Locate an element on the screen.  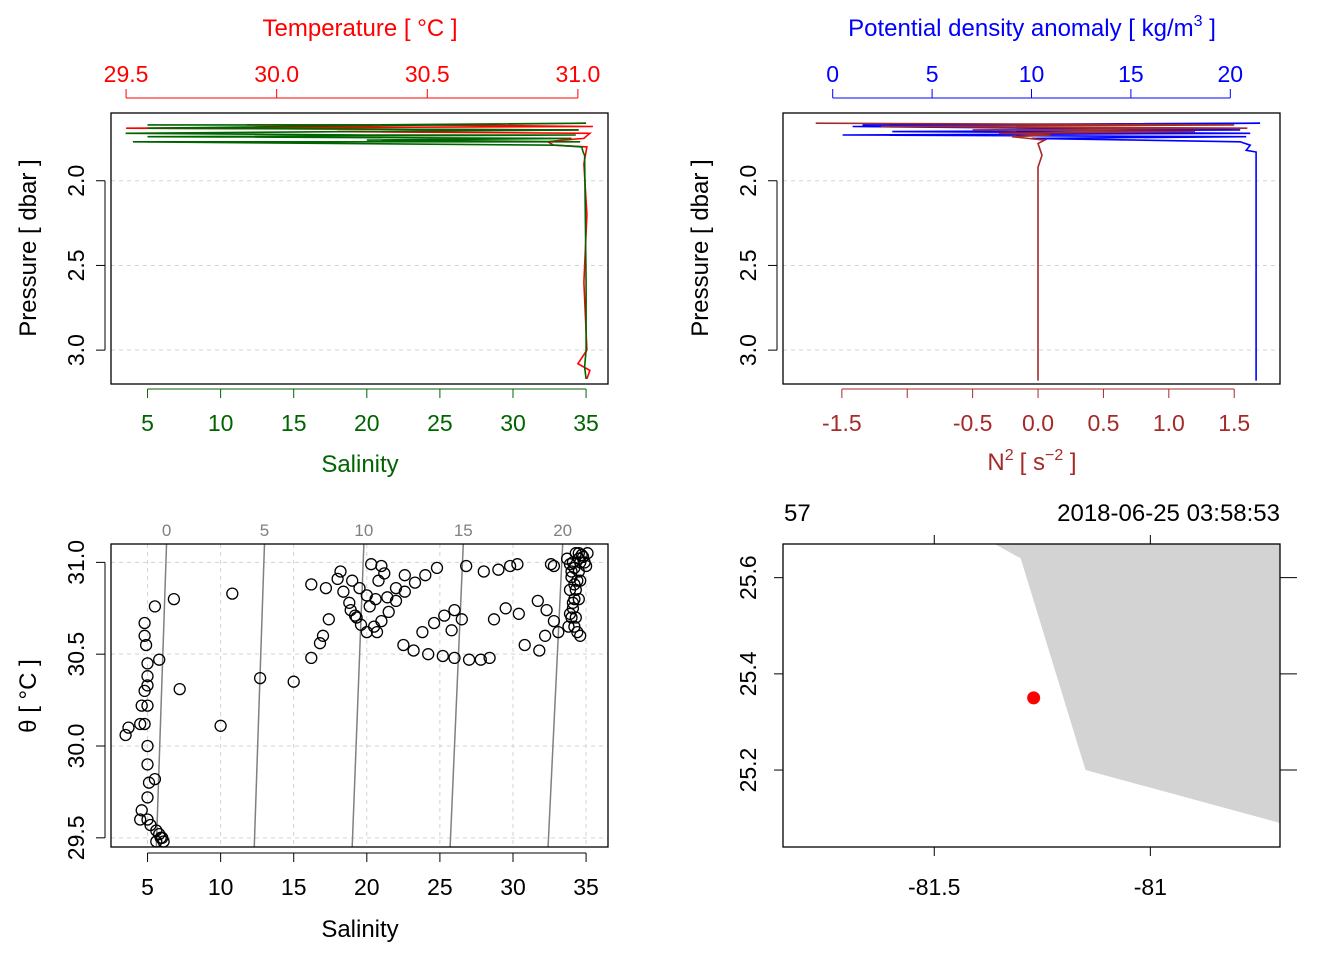
ts-diagram-xtick-label: 35 is located at coordinates (586, 887).